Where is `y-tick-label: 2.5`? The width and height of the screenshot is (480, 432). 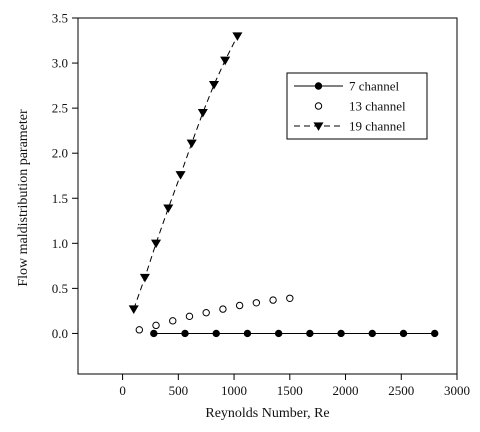
y-tick-label: 2.5 is located at coordinates (60, 108).